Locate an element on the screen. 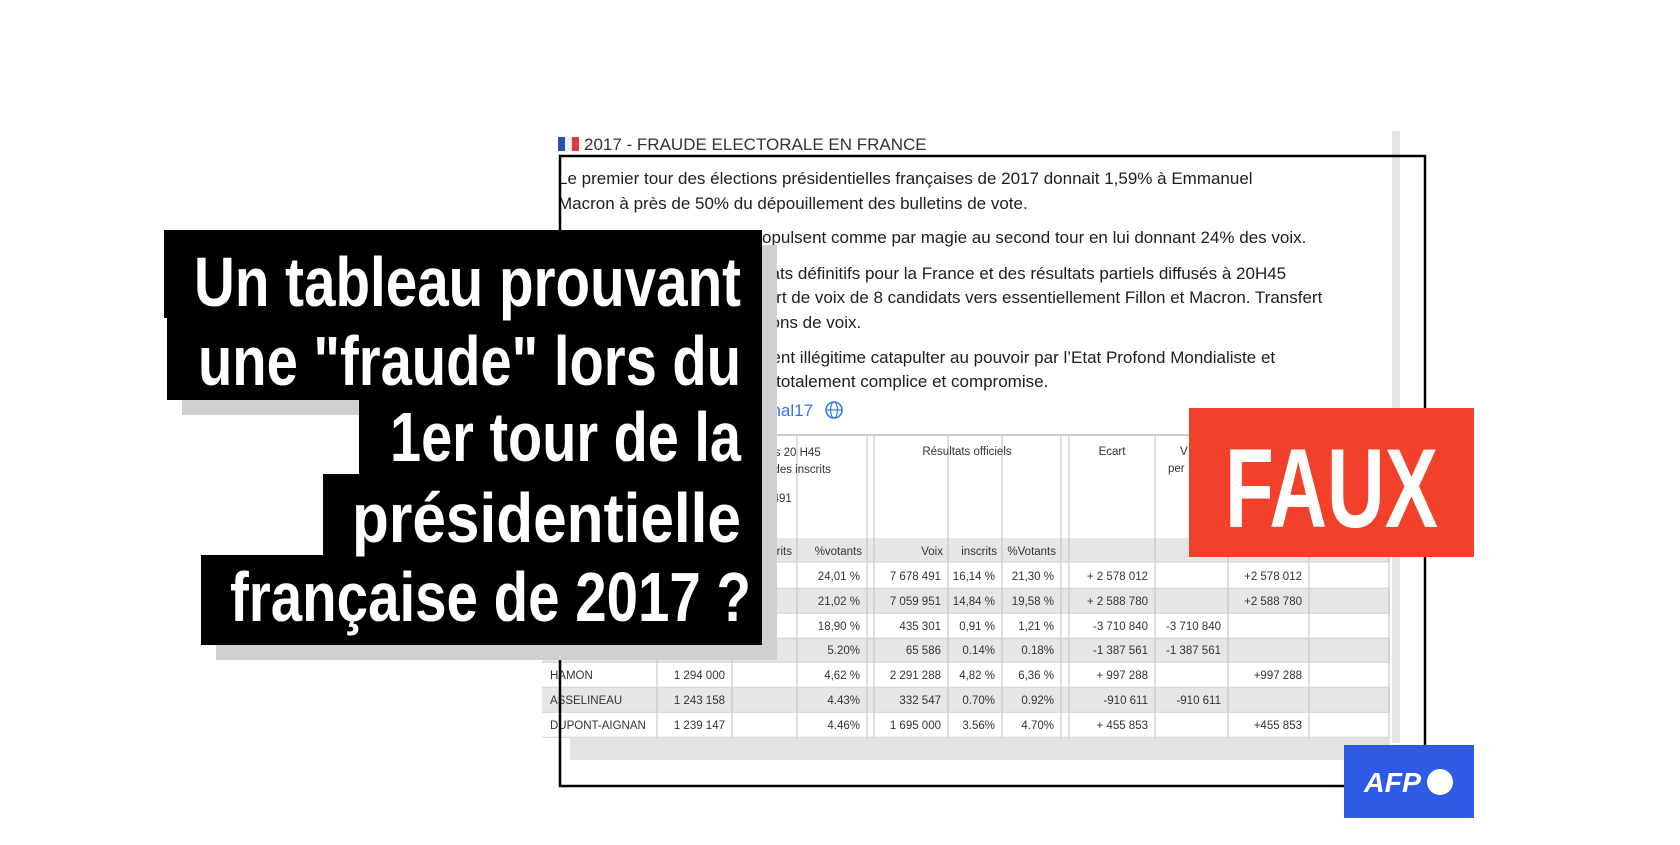 This screenshot has height=845, width=1680. logo-dot is located at coordinates (1440, 782).